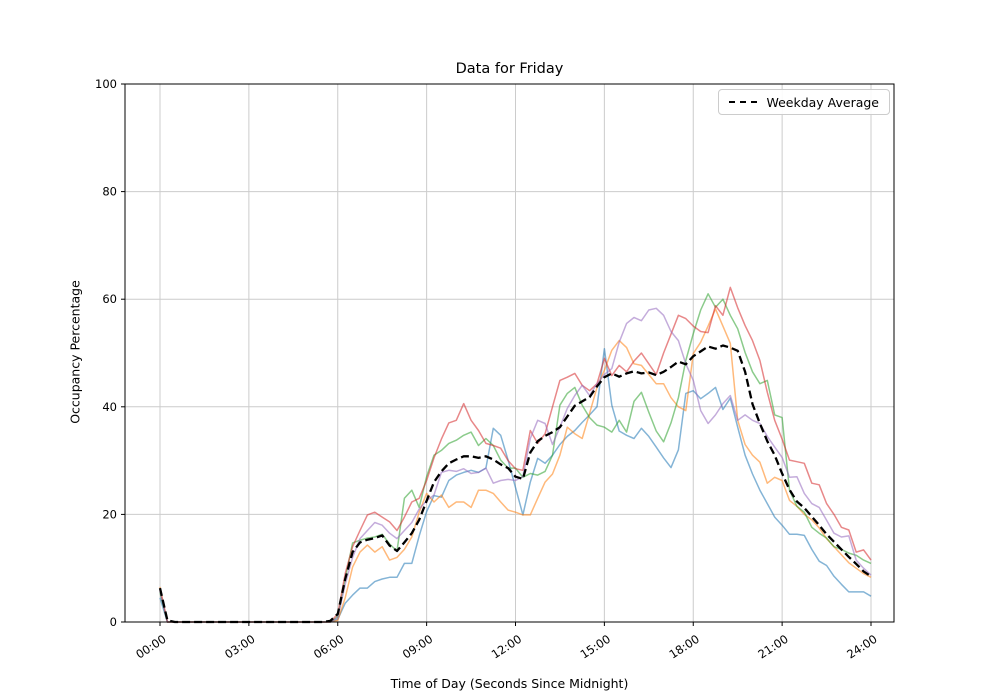 This screenshot has width=1000, height=700. Describe the element at coordinates (113, 622) in the screenshot. I see `y-tick-label: 0` at that location.